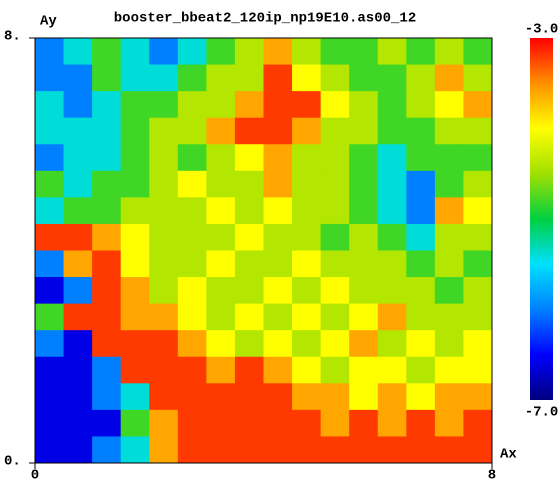 This screenshot has height=480, width=560. I want to click on y-axis-label: Ay, so click(48, 22).